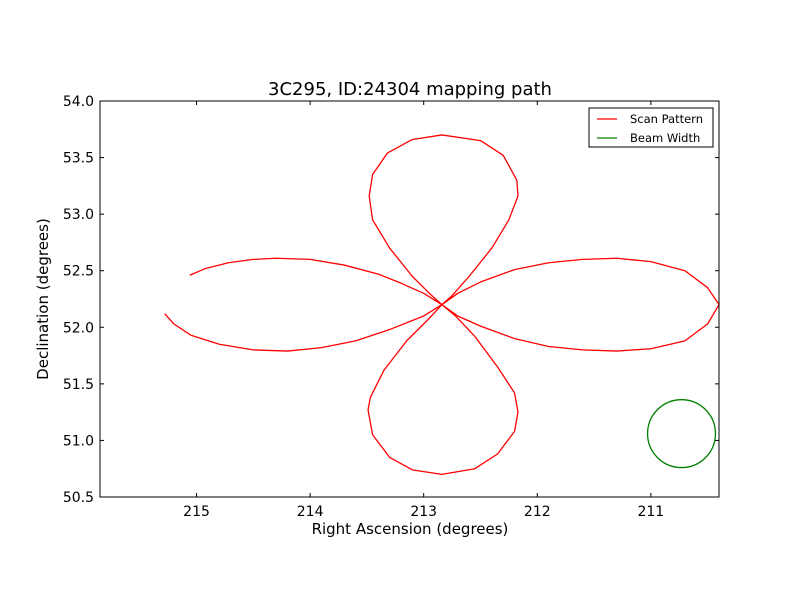 Image resolution: width=800 pixels, height=600 pixels. What do you see at coordinates (78, 385) in the screenshot?
I see `y-tick-label: 51.5` at bounding box center [78, 385].